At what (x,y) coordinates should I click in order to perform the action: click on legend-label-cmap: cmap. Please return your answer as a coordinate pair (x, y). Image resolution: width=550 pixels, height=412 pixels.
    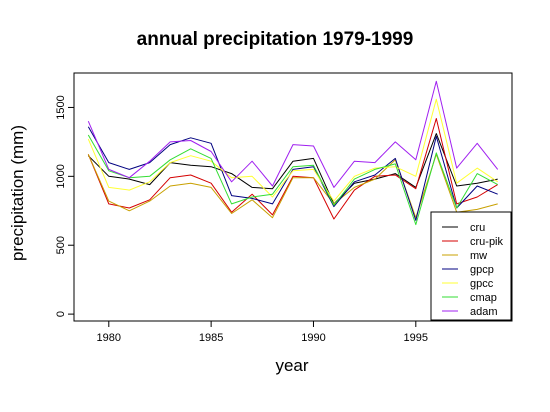
    Looking at the image, I should click on (483, 298).